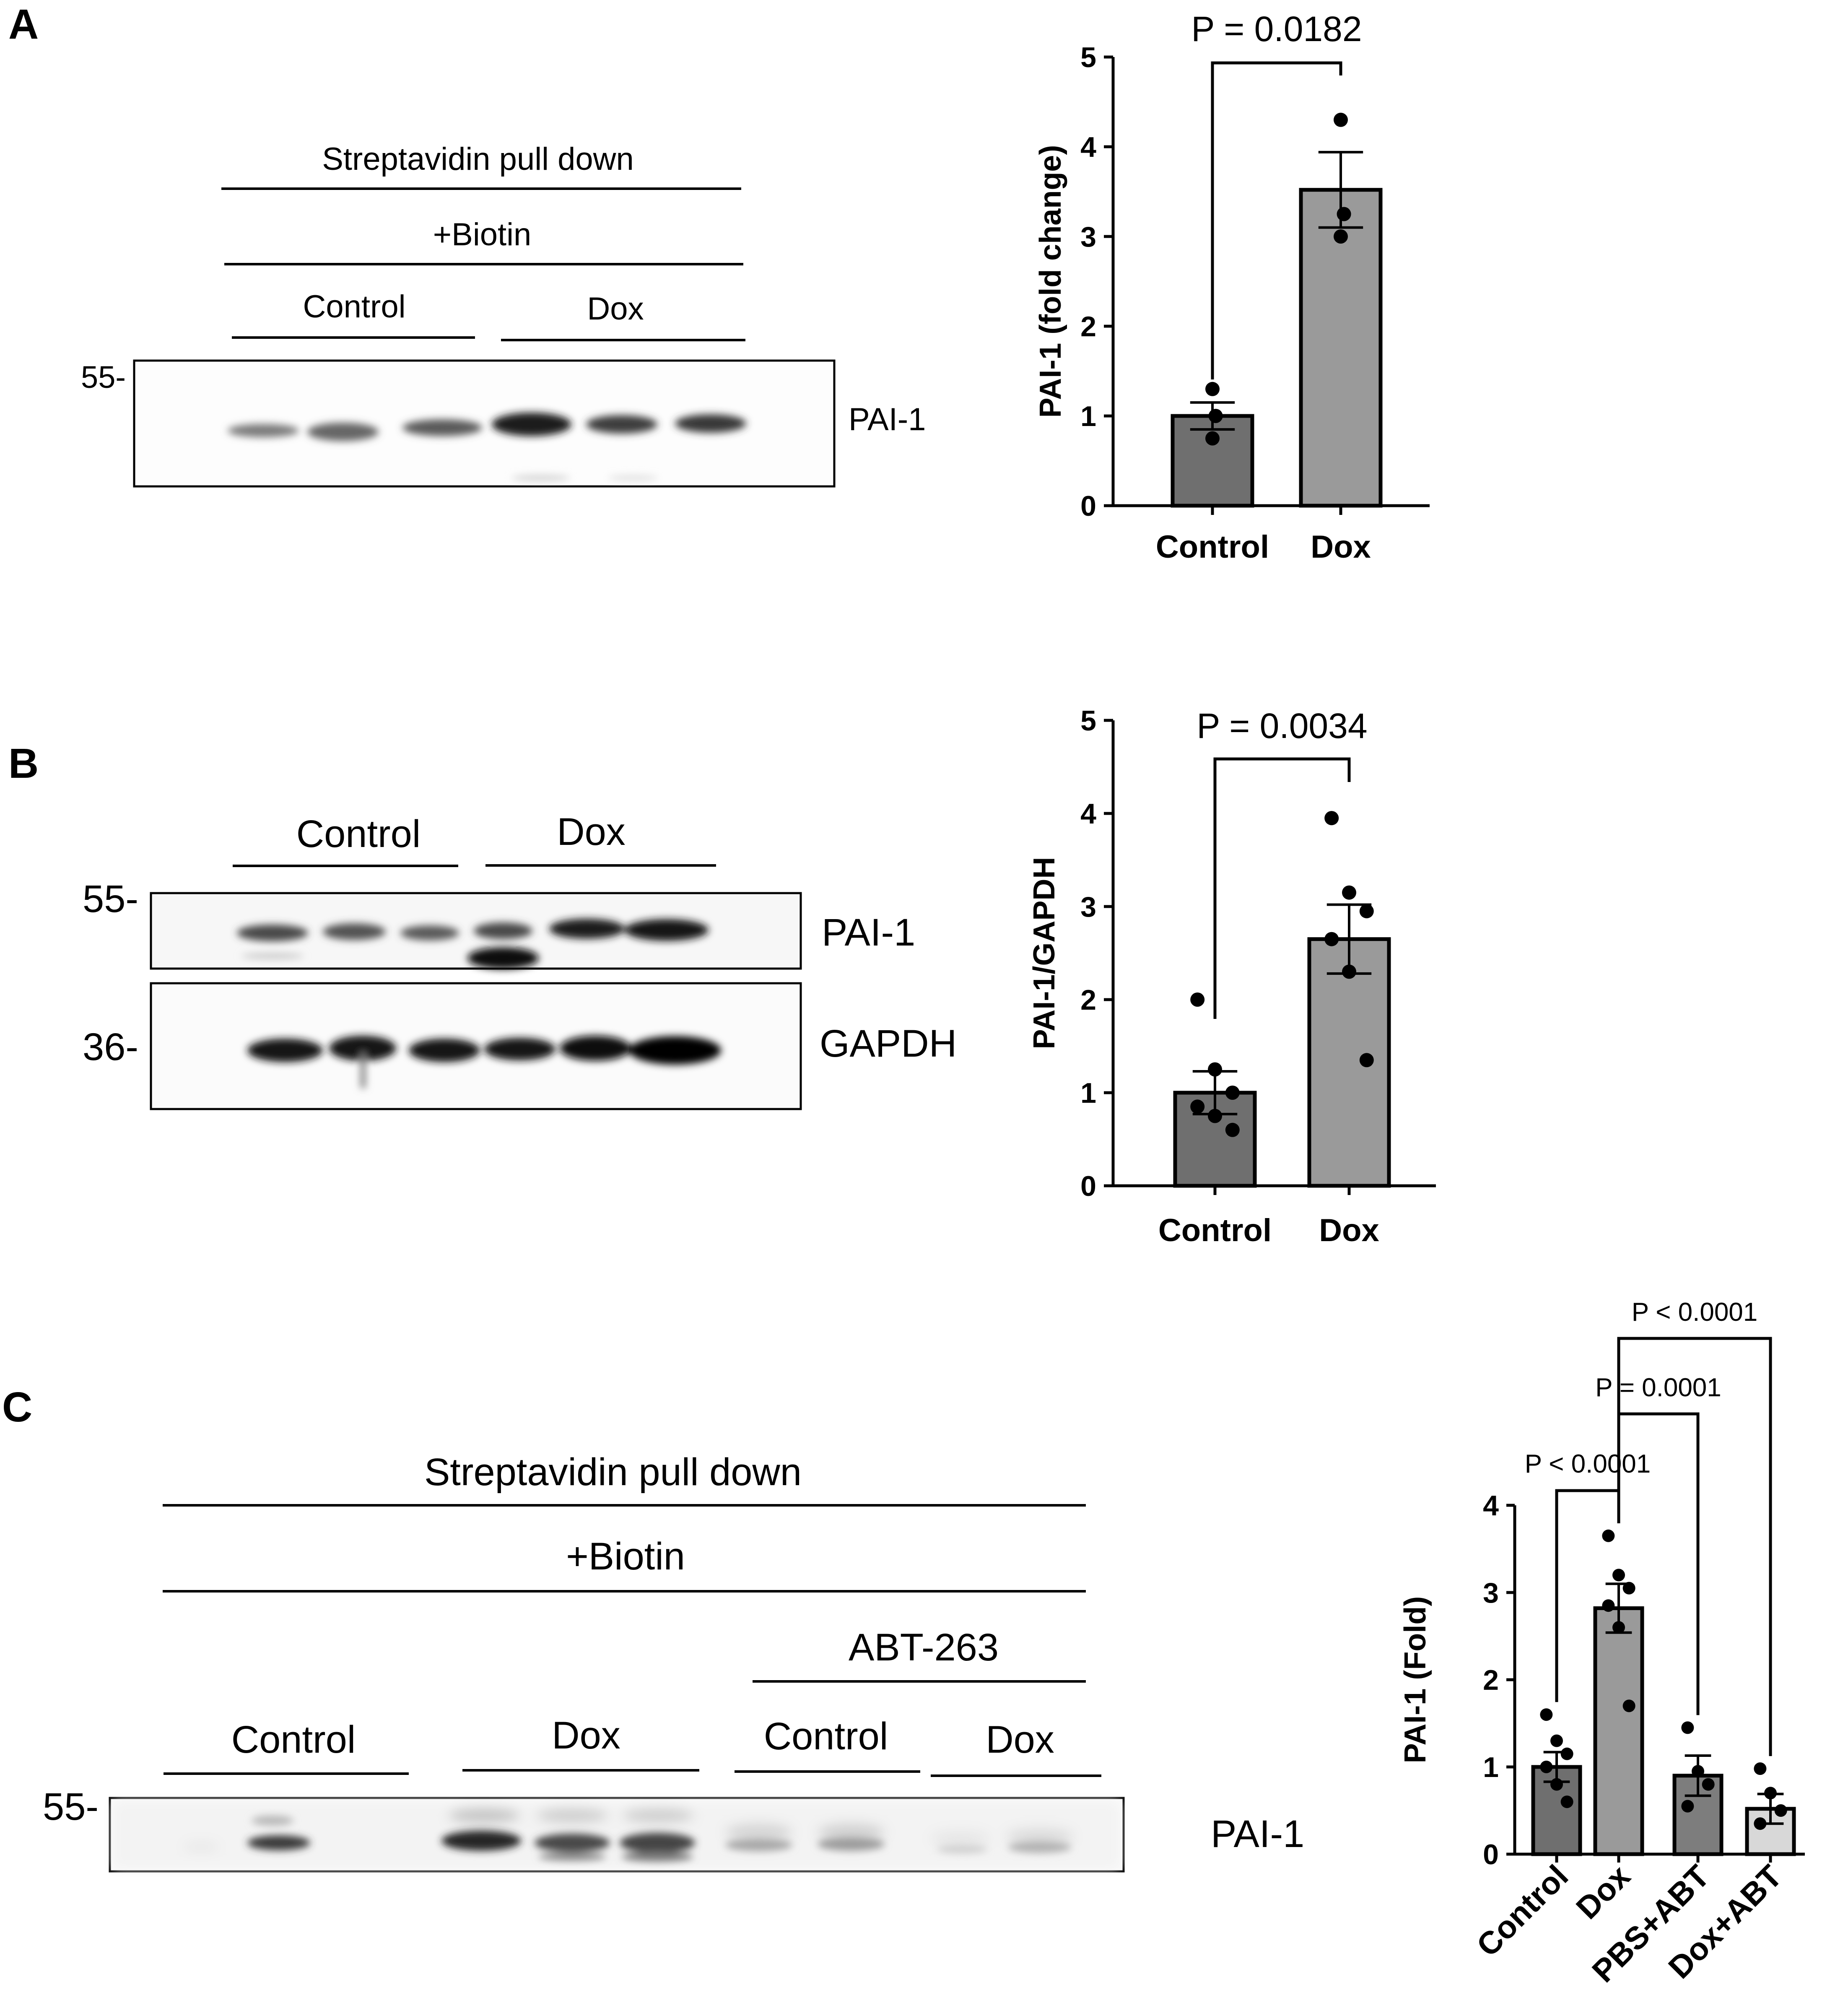 Image resolution: width=1843 pixels, height=2016 pixels. I want to click on chart-b-comparison-bracket, so click(1282, 888).